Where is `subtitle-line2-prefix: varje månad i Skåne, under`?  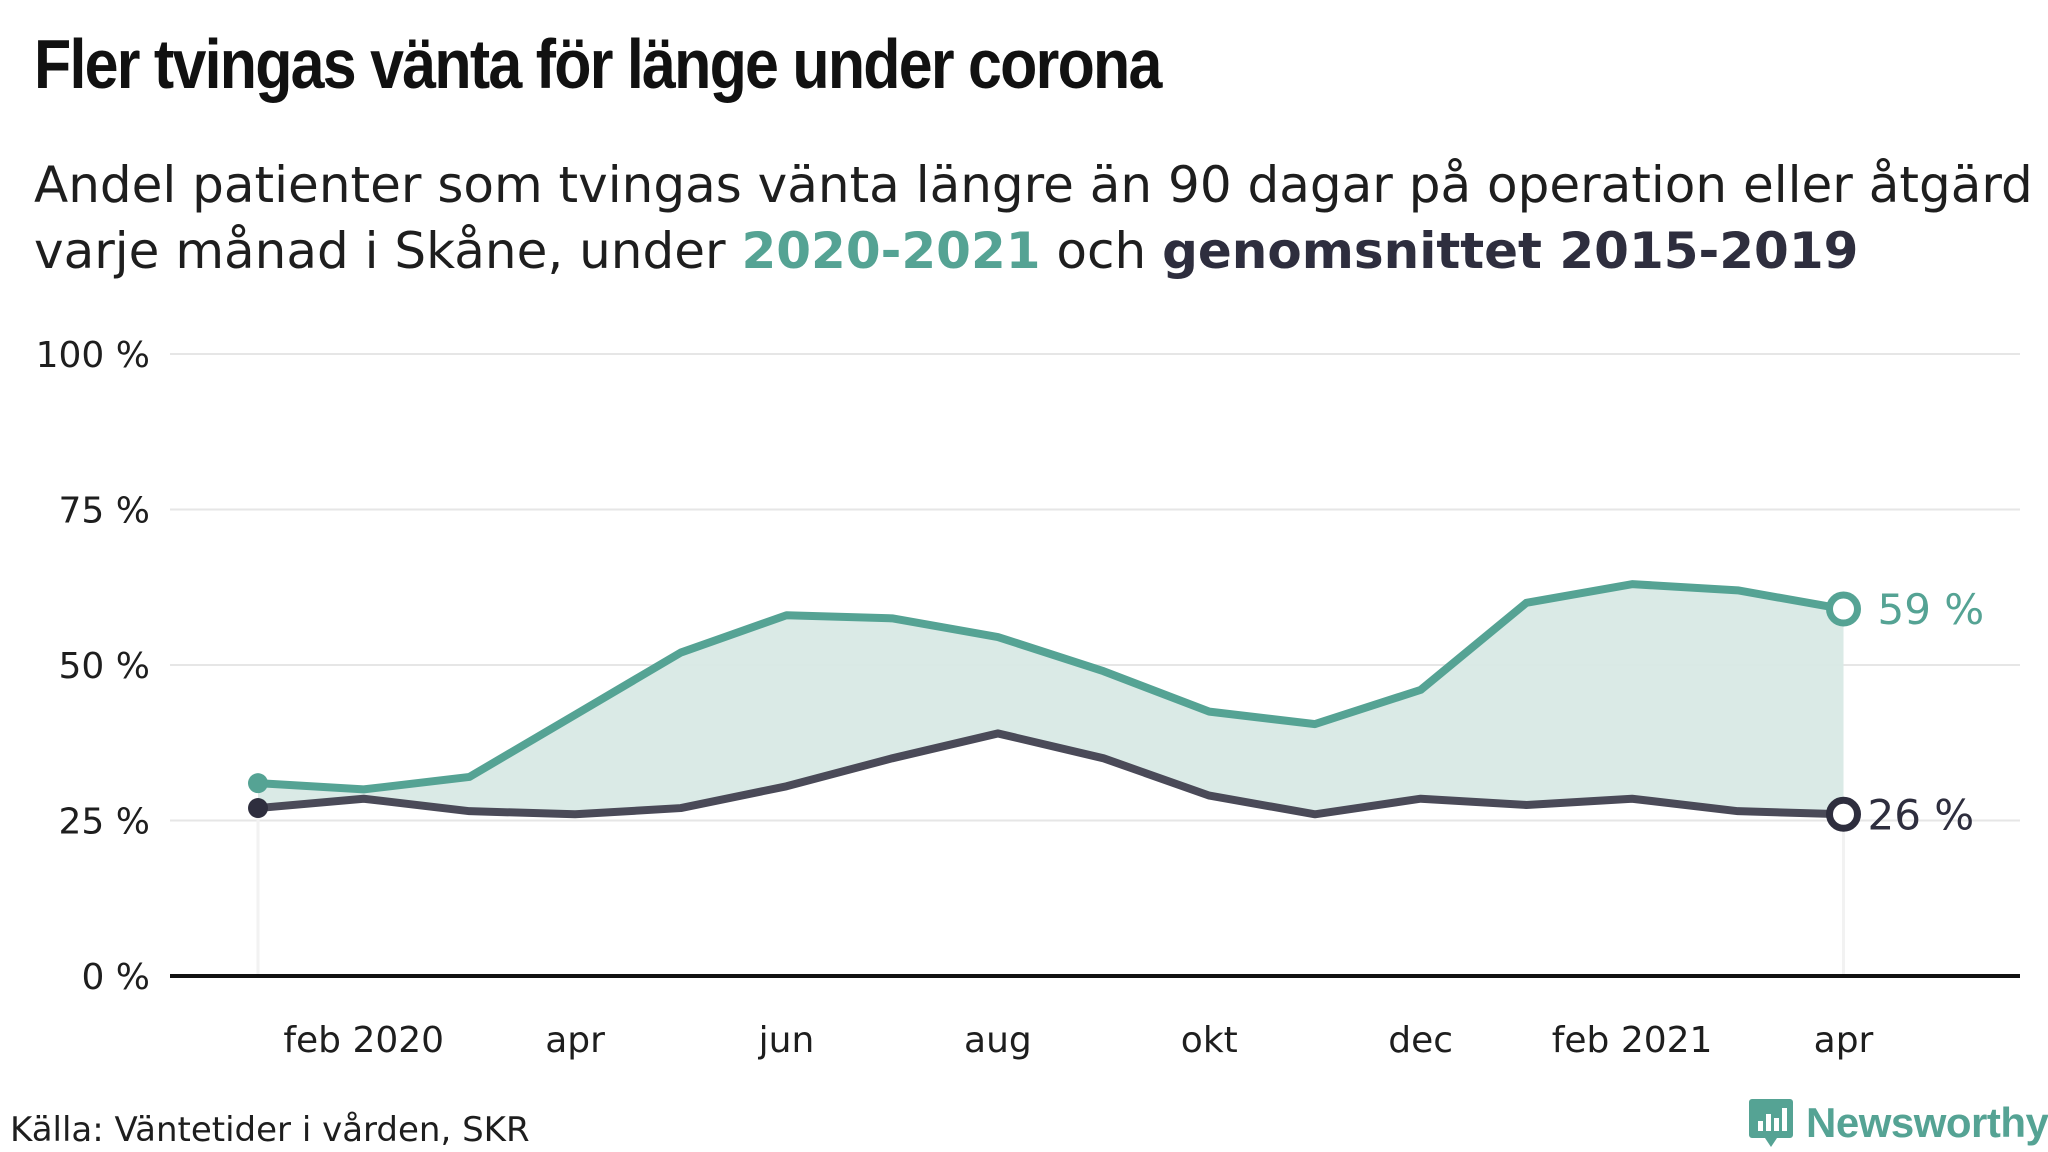 subtitle-line2-prefix: varje månad i Skåne, under is located at coordinates (388, 251).